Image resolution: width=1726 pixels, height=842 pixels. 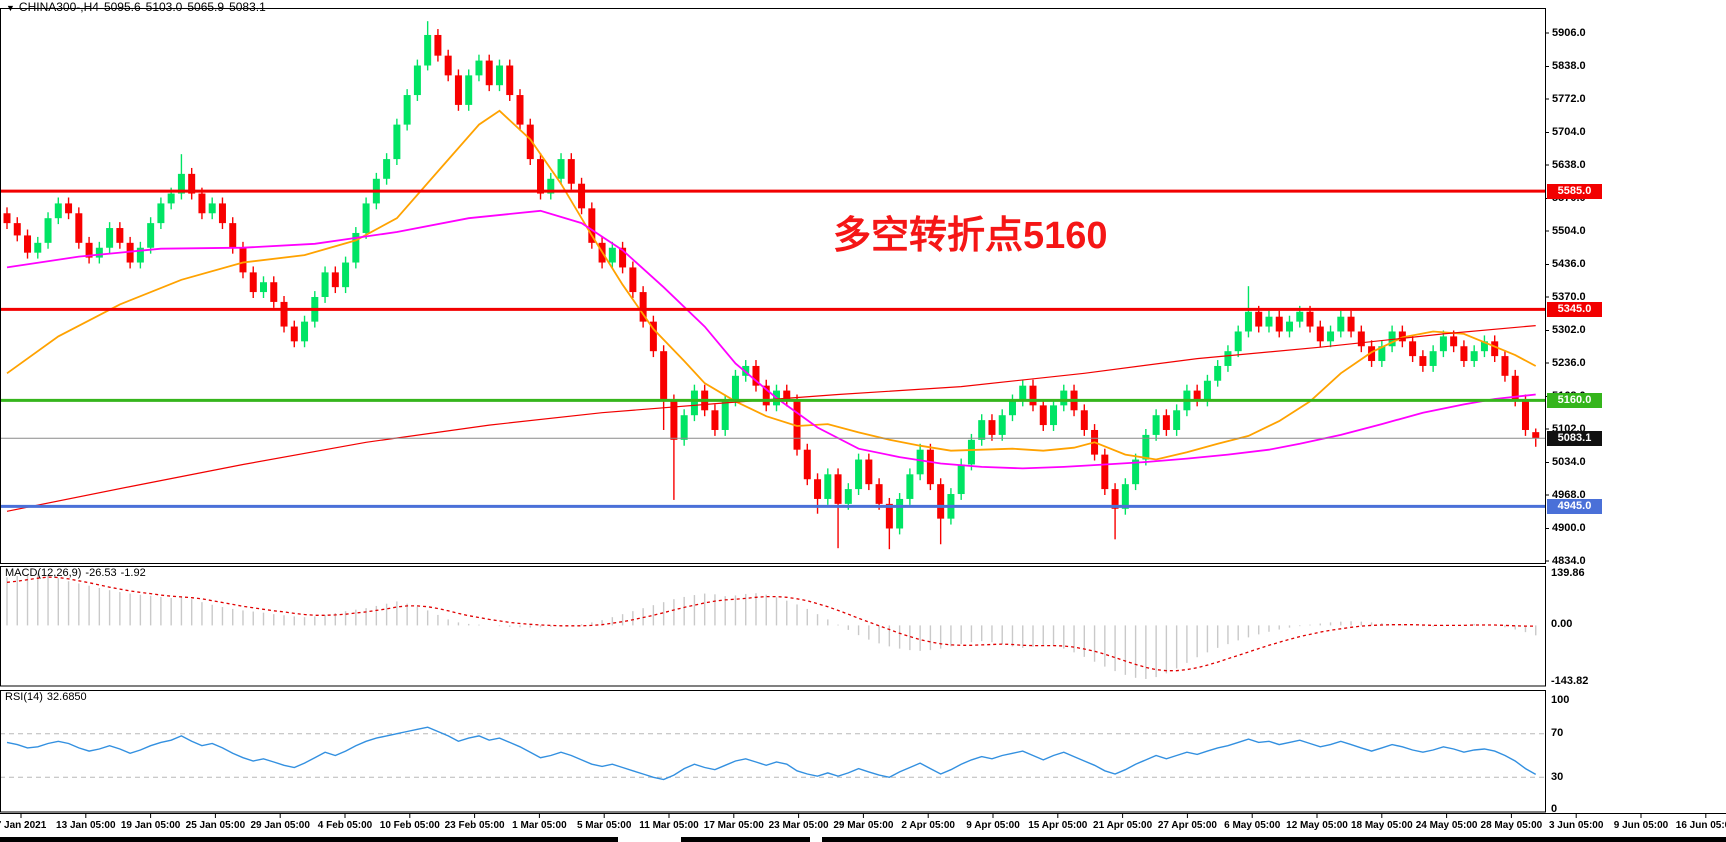 I want to click on time-axis-label: 18 May 05:00, so click(x=1381, y=825).